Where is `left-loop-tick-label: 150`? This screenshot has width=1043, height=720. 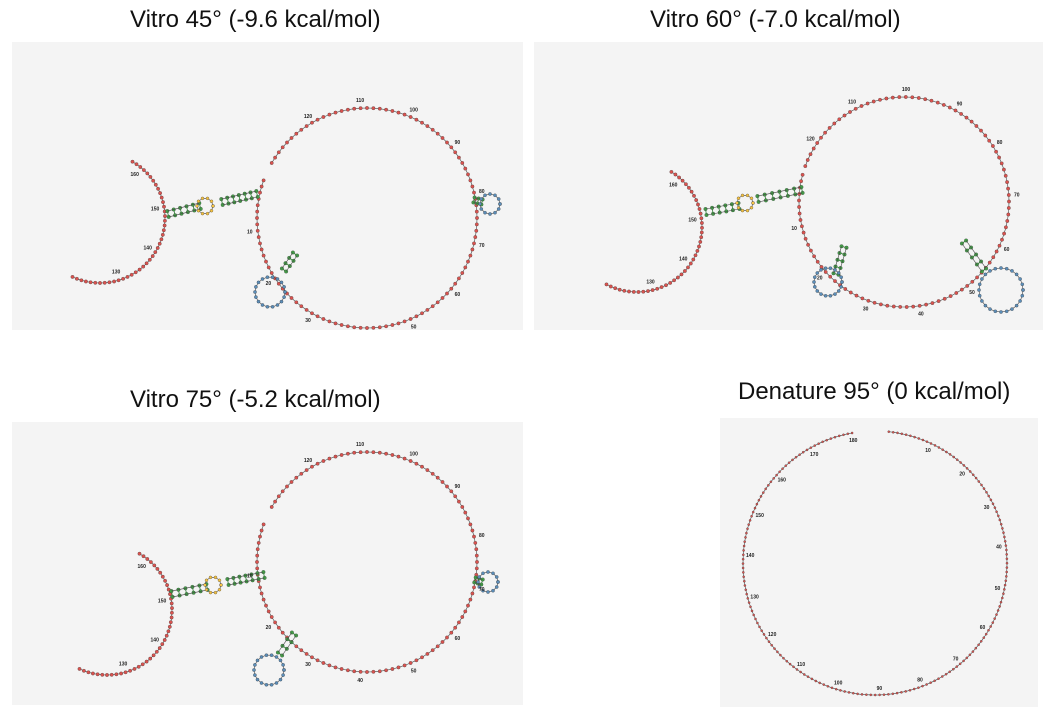
left-loop-tick-label: 150 is located at coordinates (162, 601).